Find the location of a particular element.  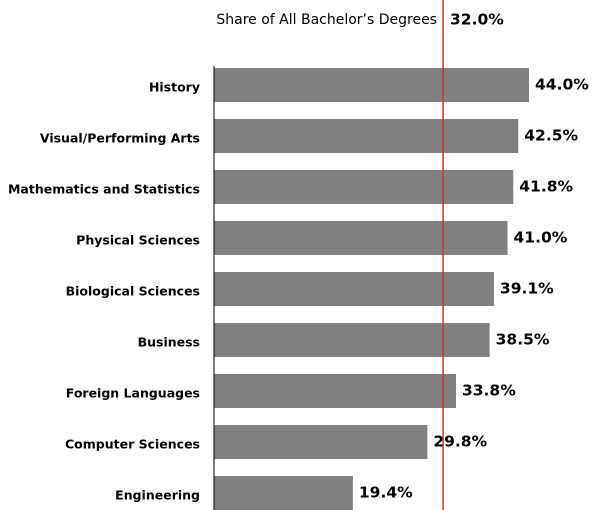

value-label: 41.8% is located at coordinates (546, 187).